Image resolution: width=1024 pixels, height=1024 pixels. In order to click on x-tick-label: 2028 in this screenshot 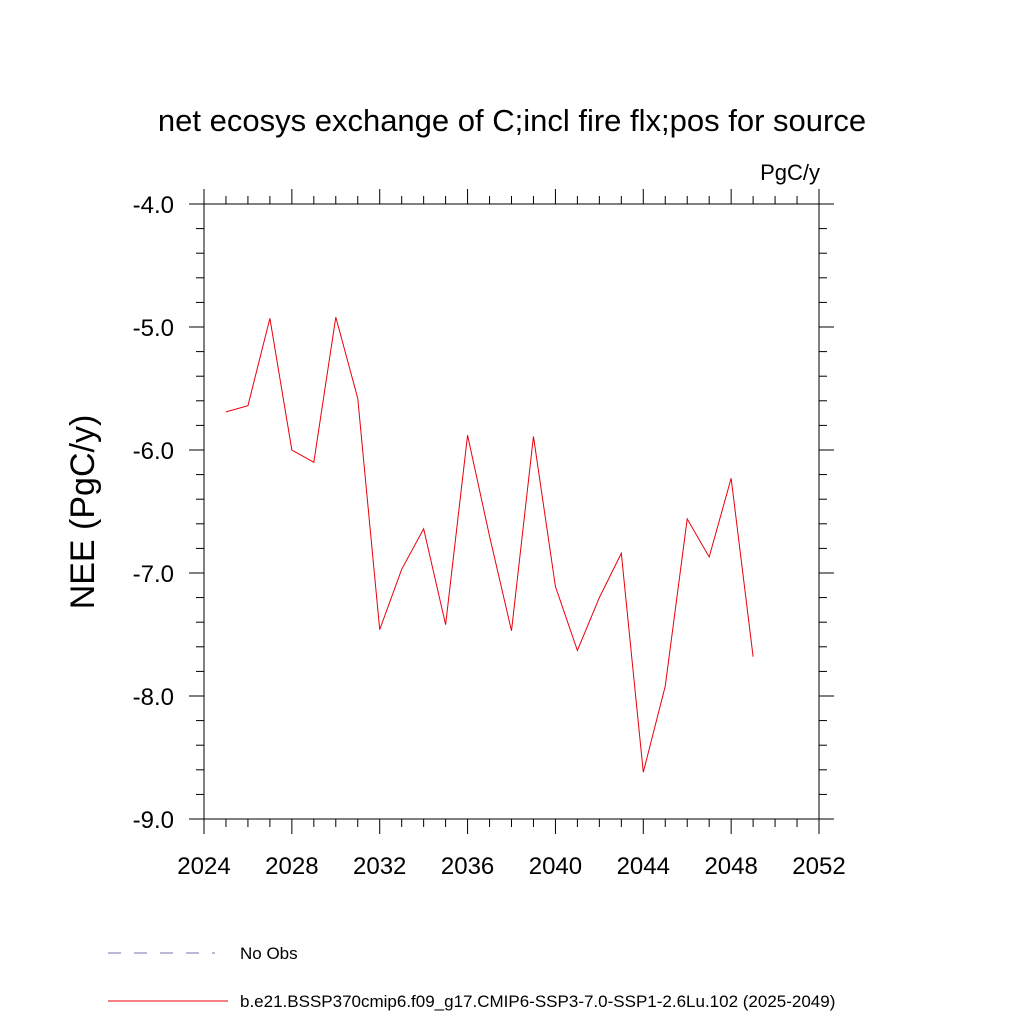, I will do `click(291, 866)`.